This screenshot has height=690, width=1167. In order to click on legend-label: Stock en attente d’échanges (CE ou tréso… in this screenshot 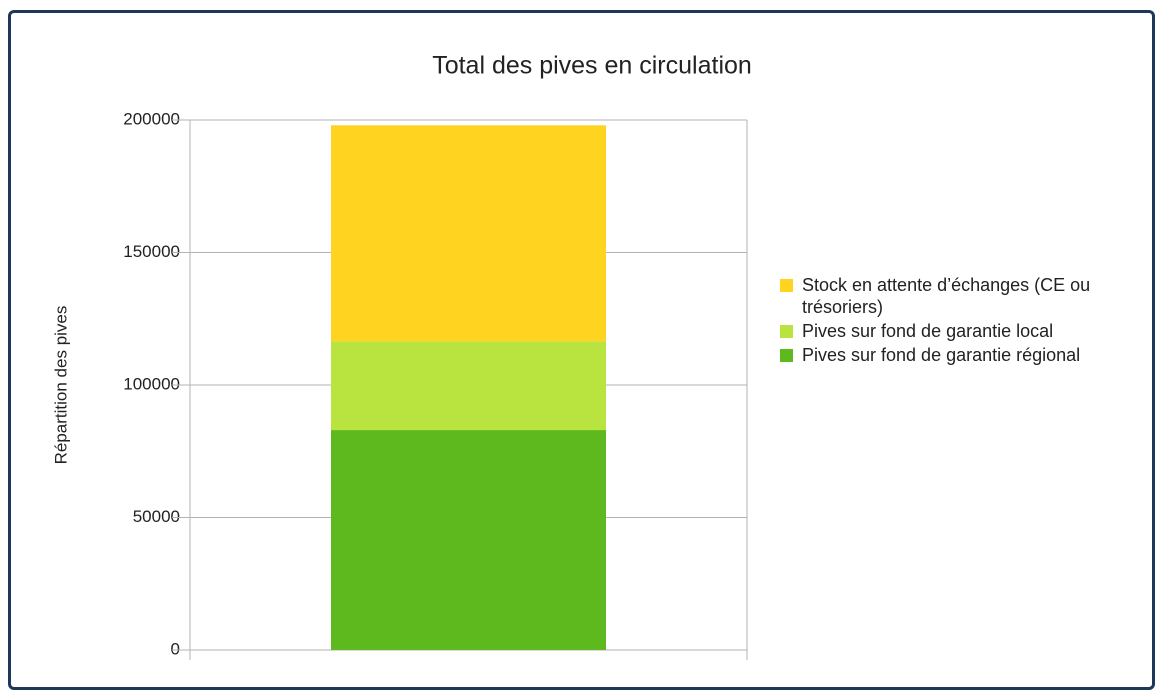, I will do `click(946, 296)`.